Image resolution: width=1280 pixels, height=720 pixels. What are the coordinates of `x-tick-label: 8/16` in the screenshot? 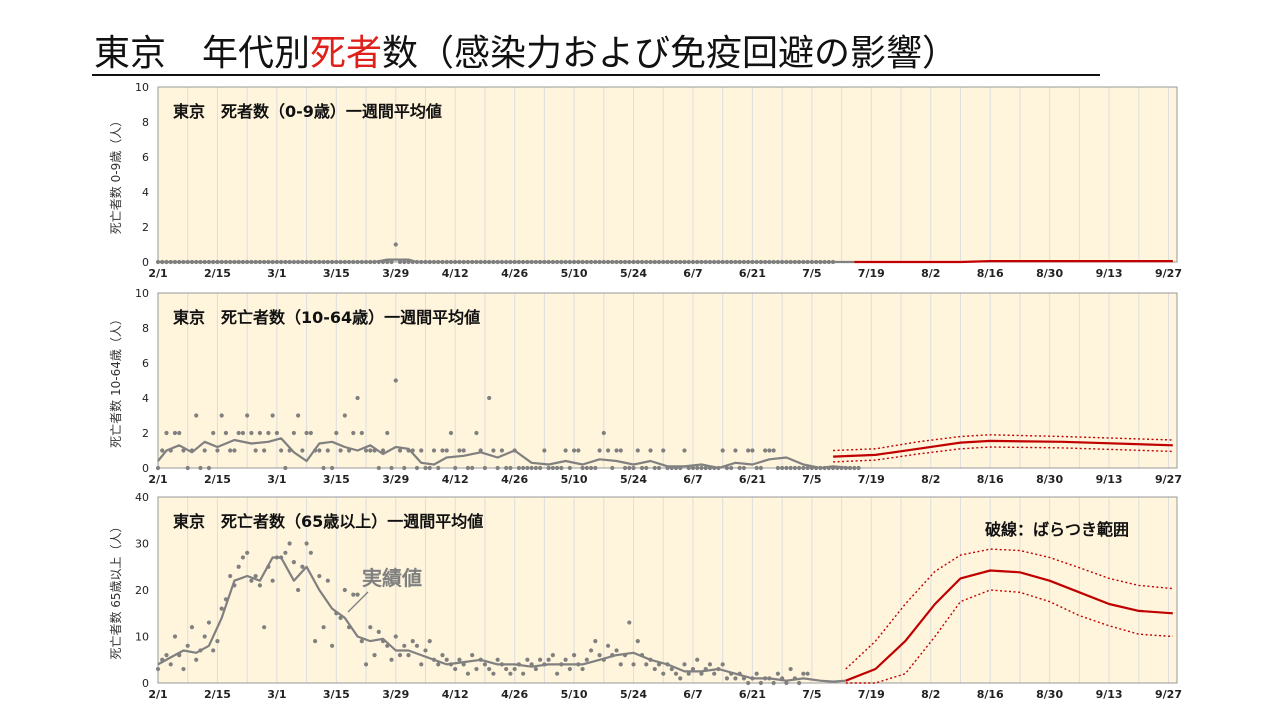 It's located at (990, 694).